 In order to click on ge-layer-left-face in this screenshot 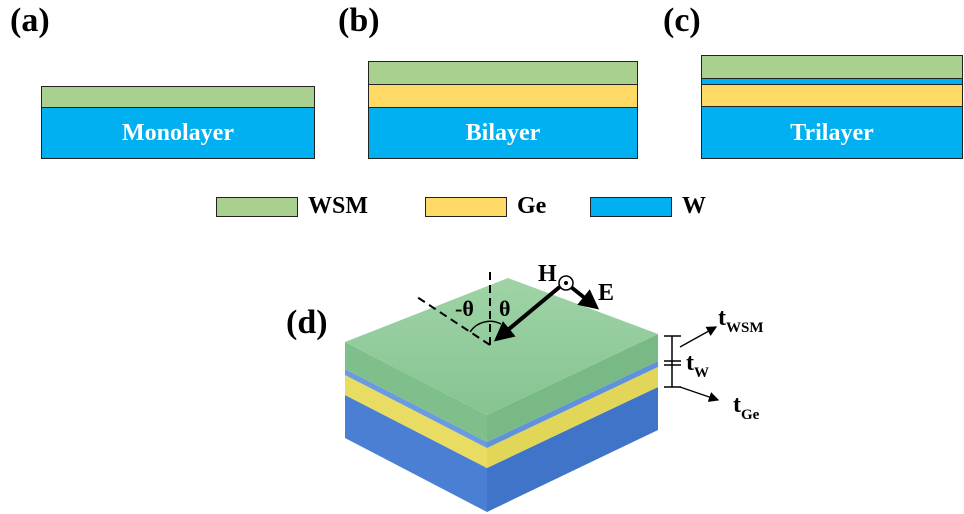, I will do `click(416, 421)`.